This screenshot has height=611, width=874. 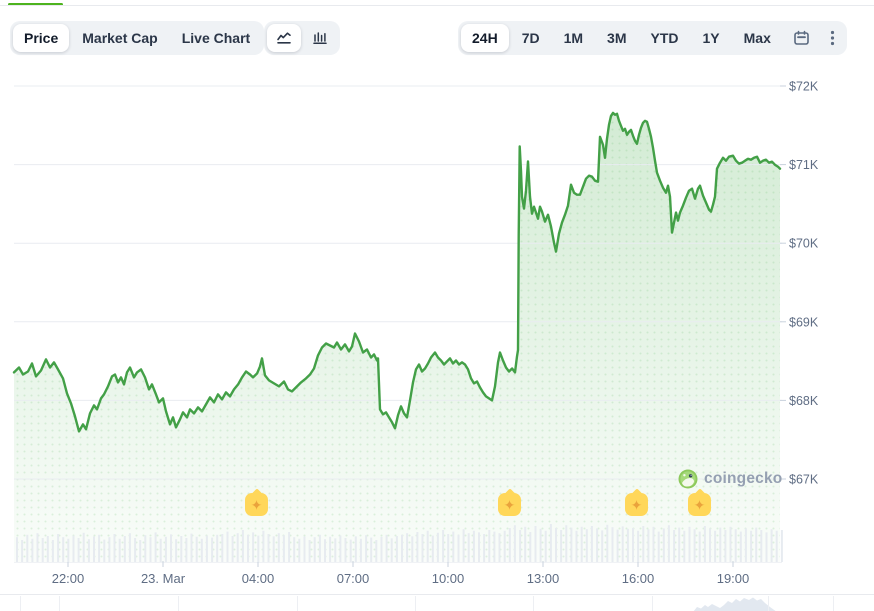 I want to click on range-ytd: YTD, so click(x=665, y=38).